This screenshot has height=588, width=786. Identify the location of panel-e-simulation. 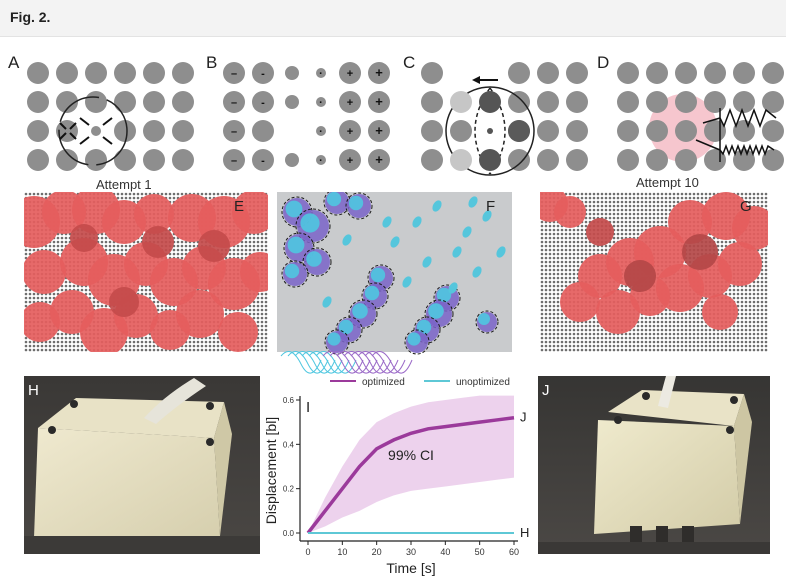
(146, 272).